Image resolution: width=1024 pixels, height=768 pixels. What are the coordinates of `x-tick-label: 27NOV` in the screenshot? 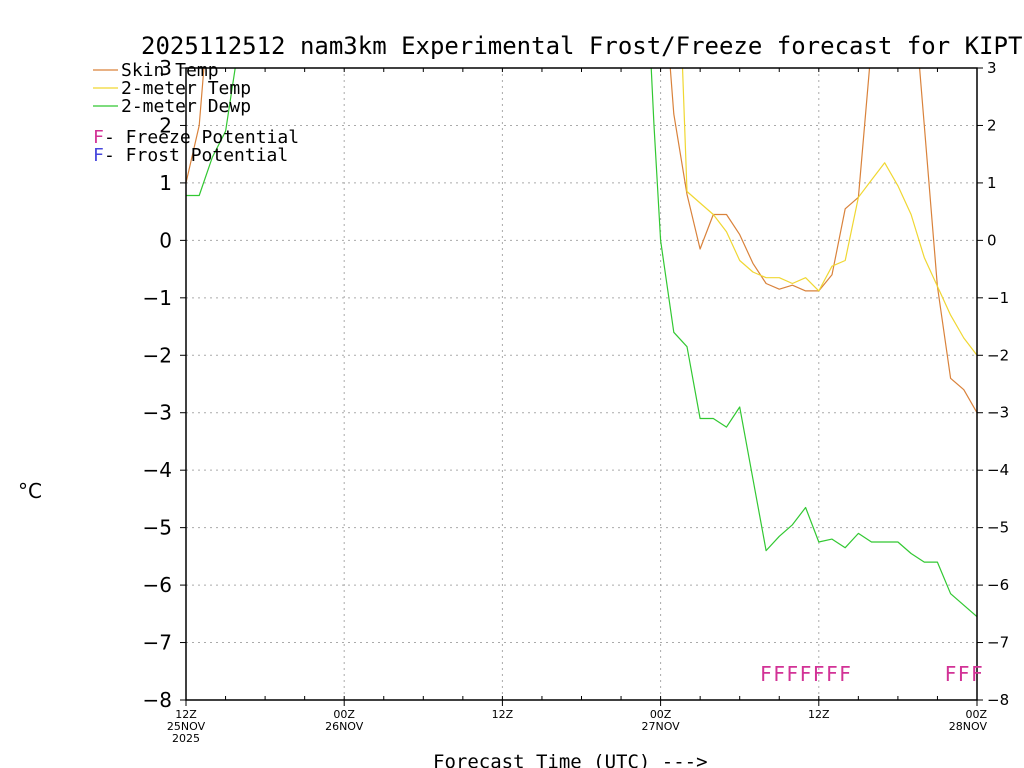 It's located at (660, 726).